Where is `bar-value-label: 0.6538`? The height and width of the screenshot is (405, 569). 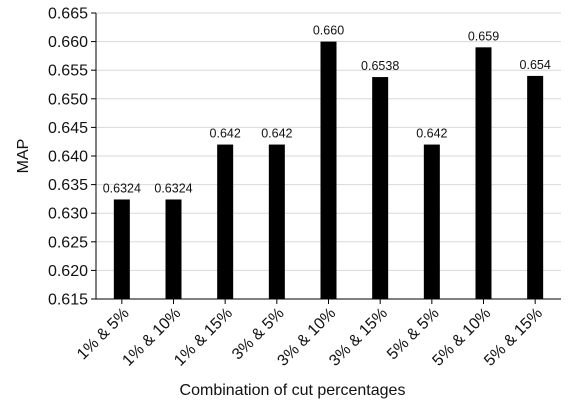 bar-value-label: 0.6538 is located at coordinates (380, 66).